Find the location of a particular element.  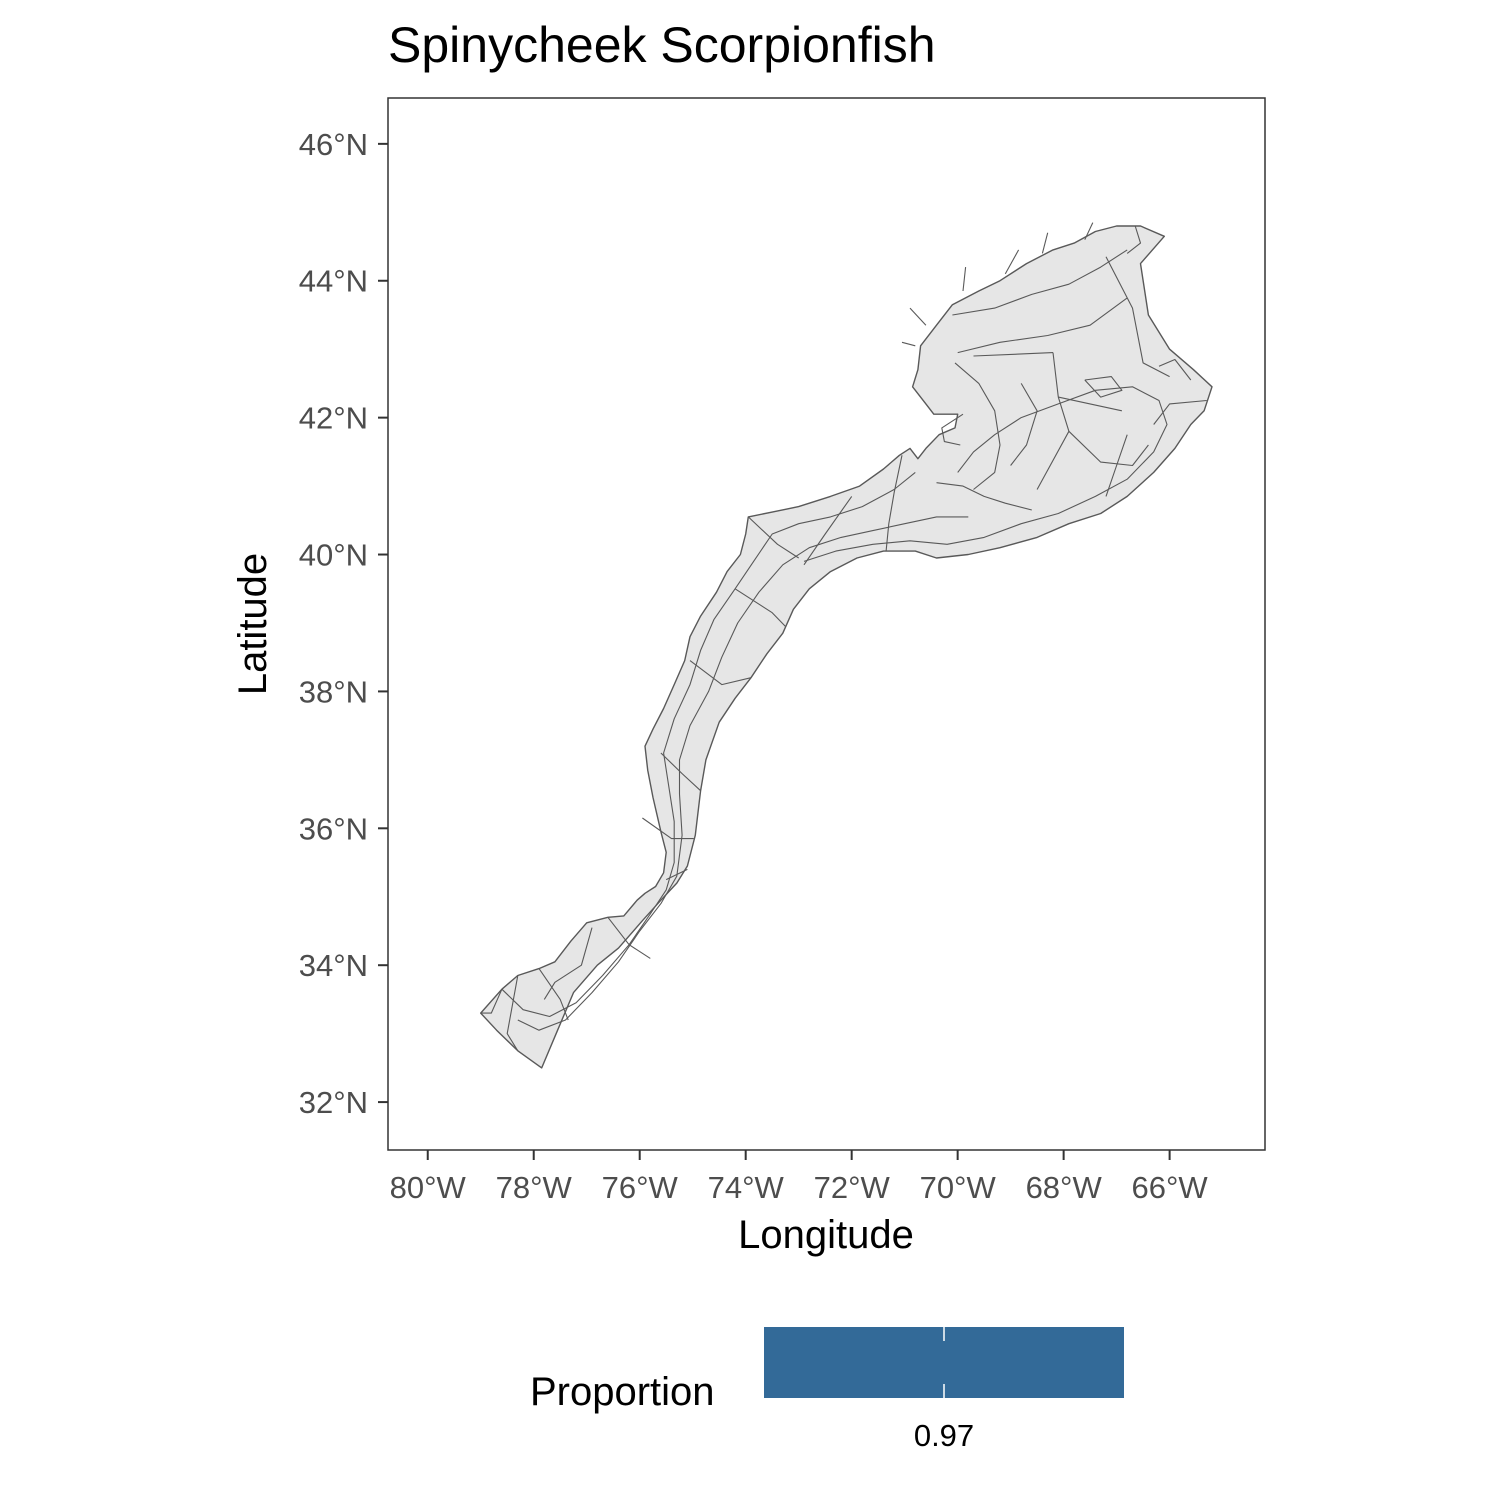

x-tick-label: 76°W is located at coordinates (640, 1187).